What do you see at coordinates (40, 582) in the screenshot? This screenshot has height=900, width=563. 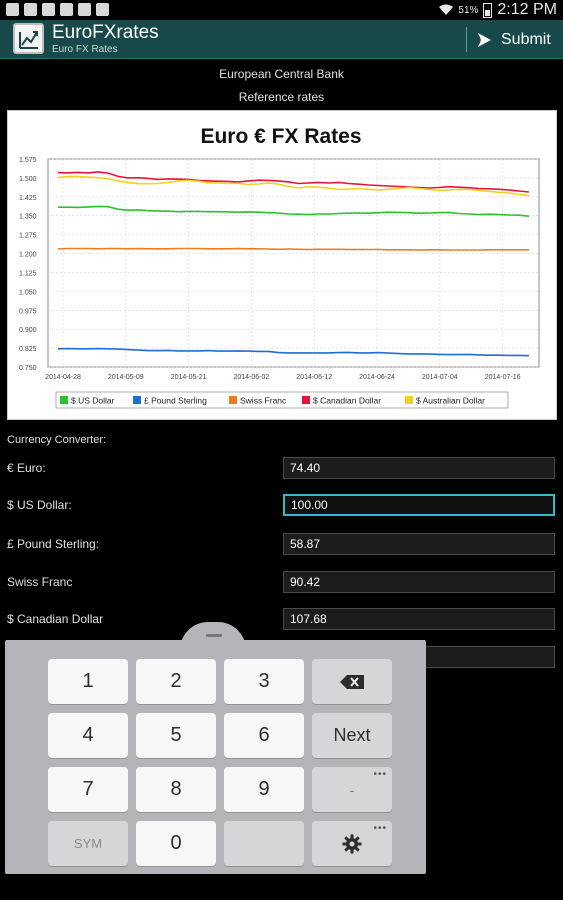 I see `chf-label: Swiss Franc` at bounding box center [40, 582].